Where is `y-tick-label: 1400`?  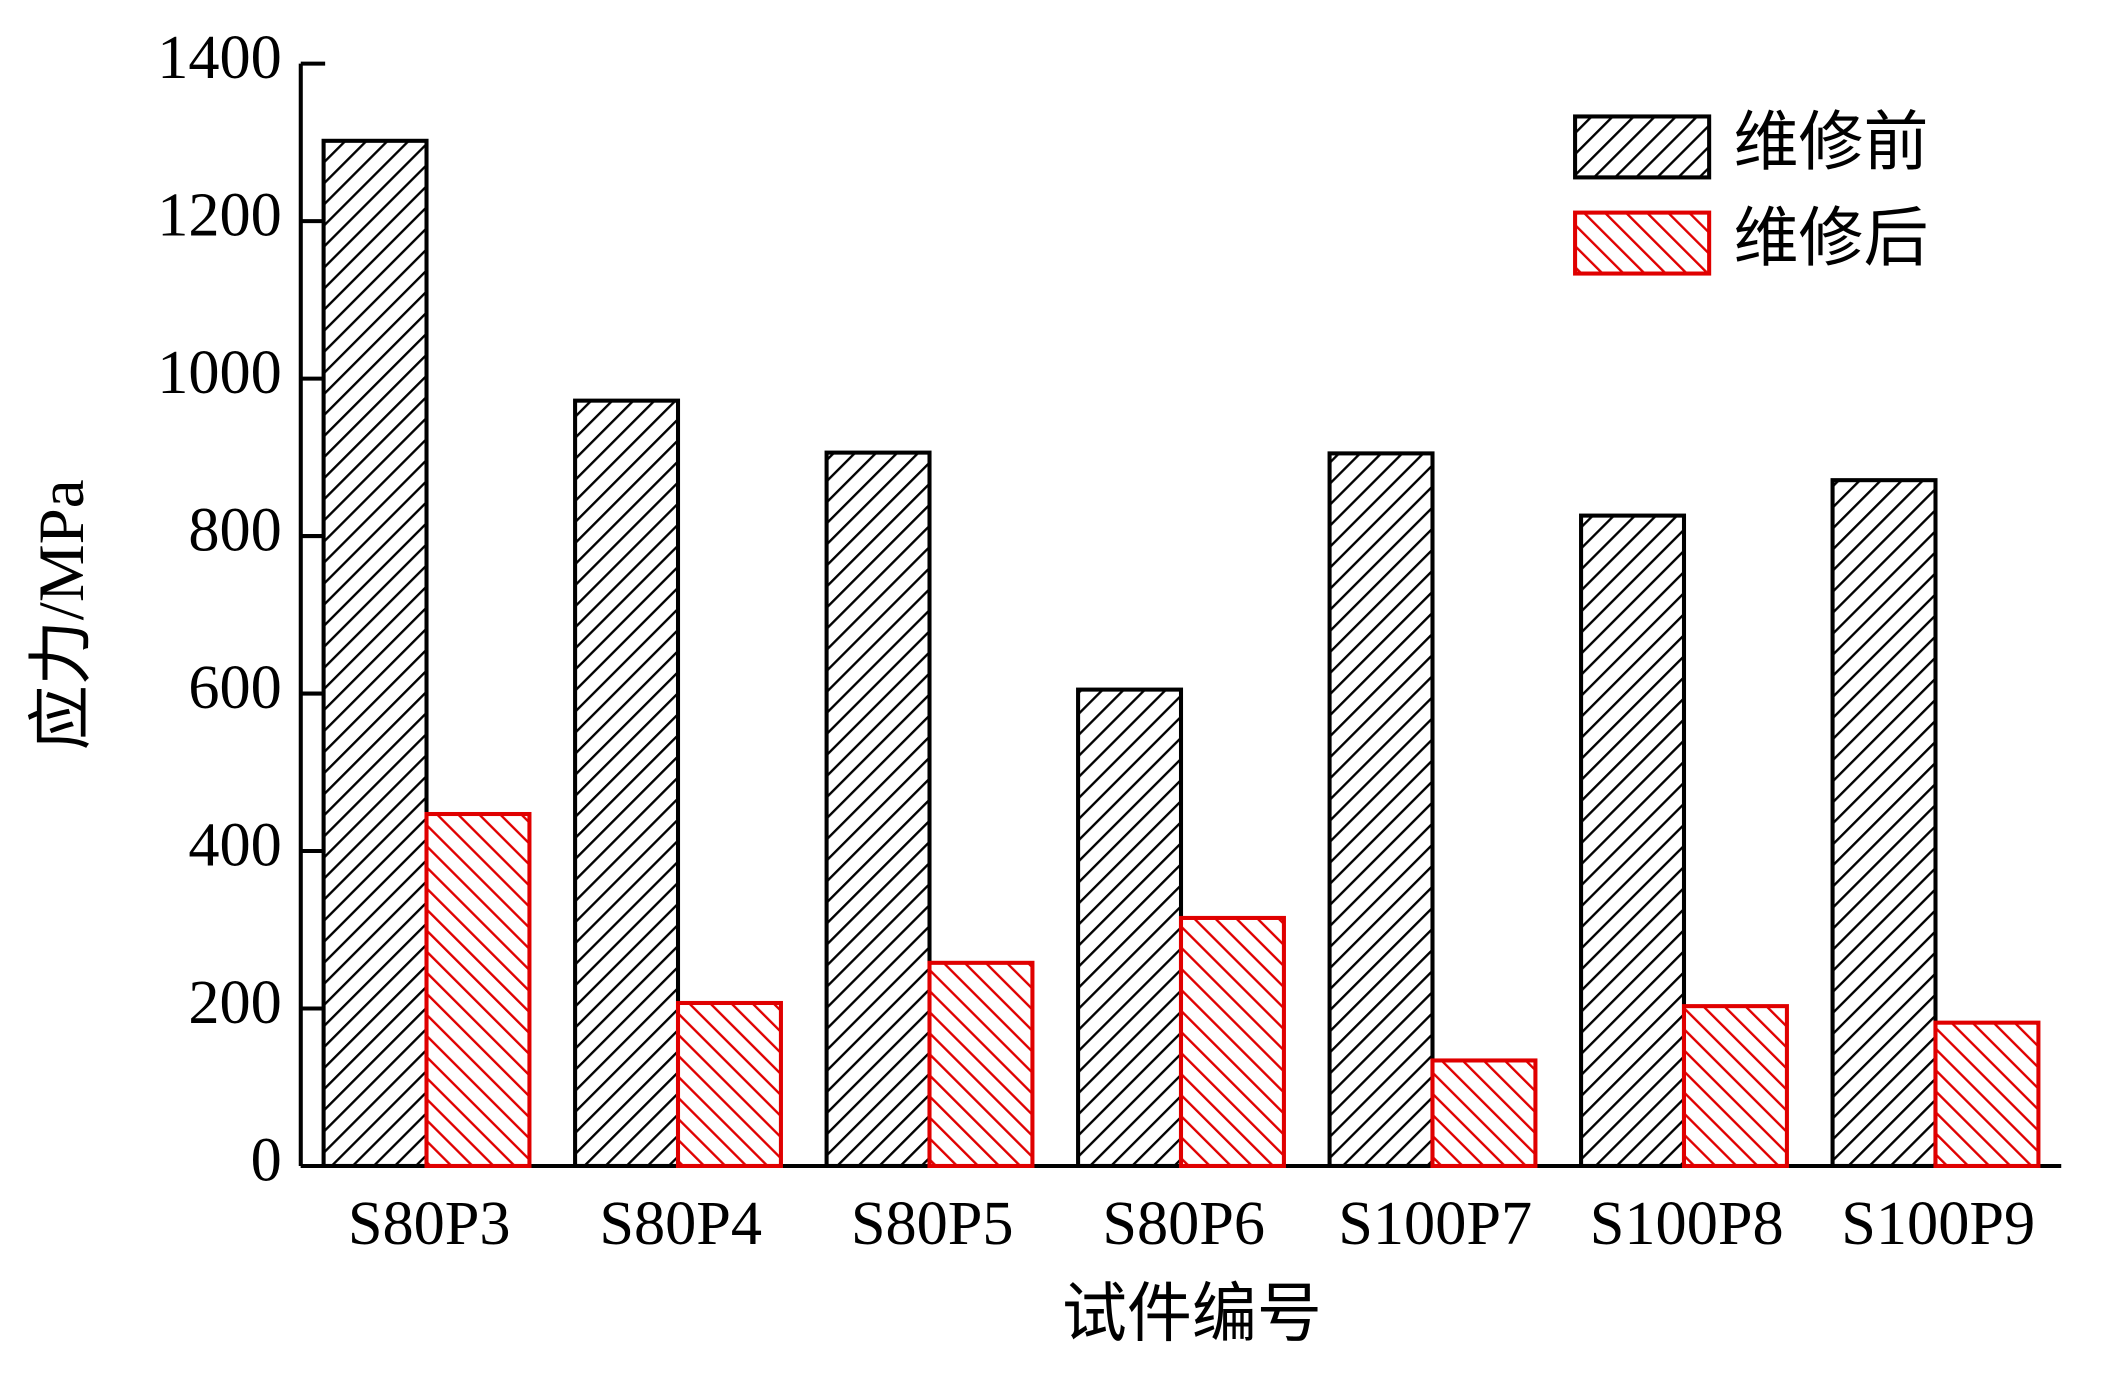
y-tick-label: 1400 is located at coordinates (219, 57).